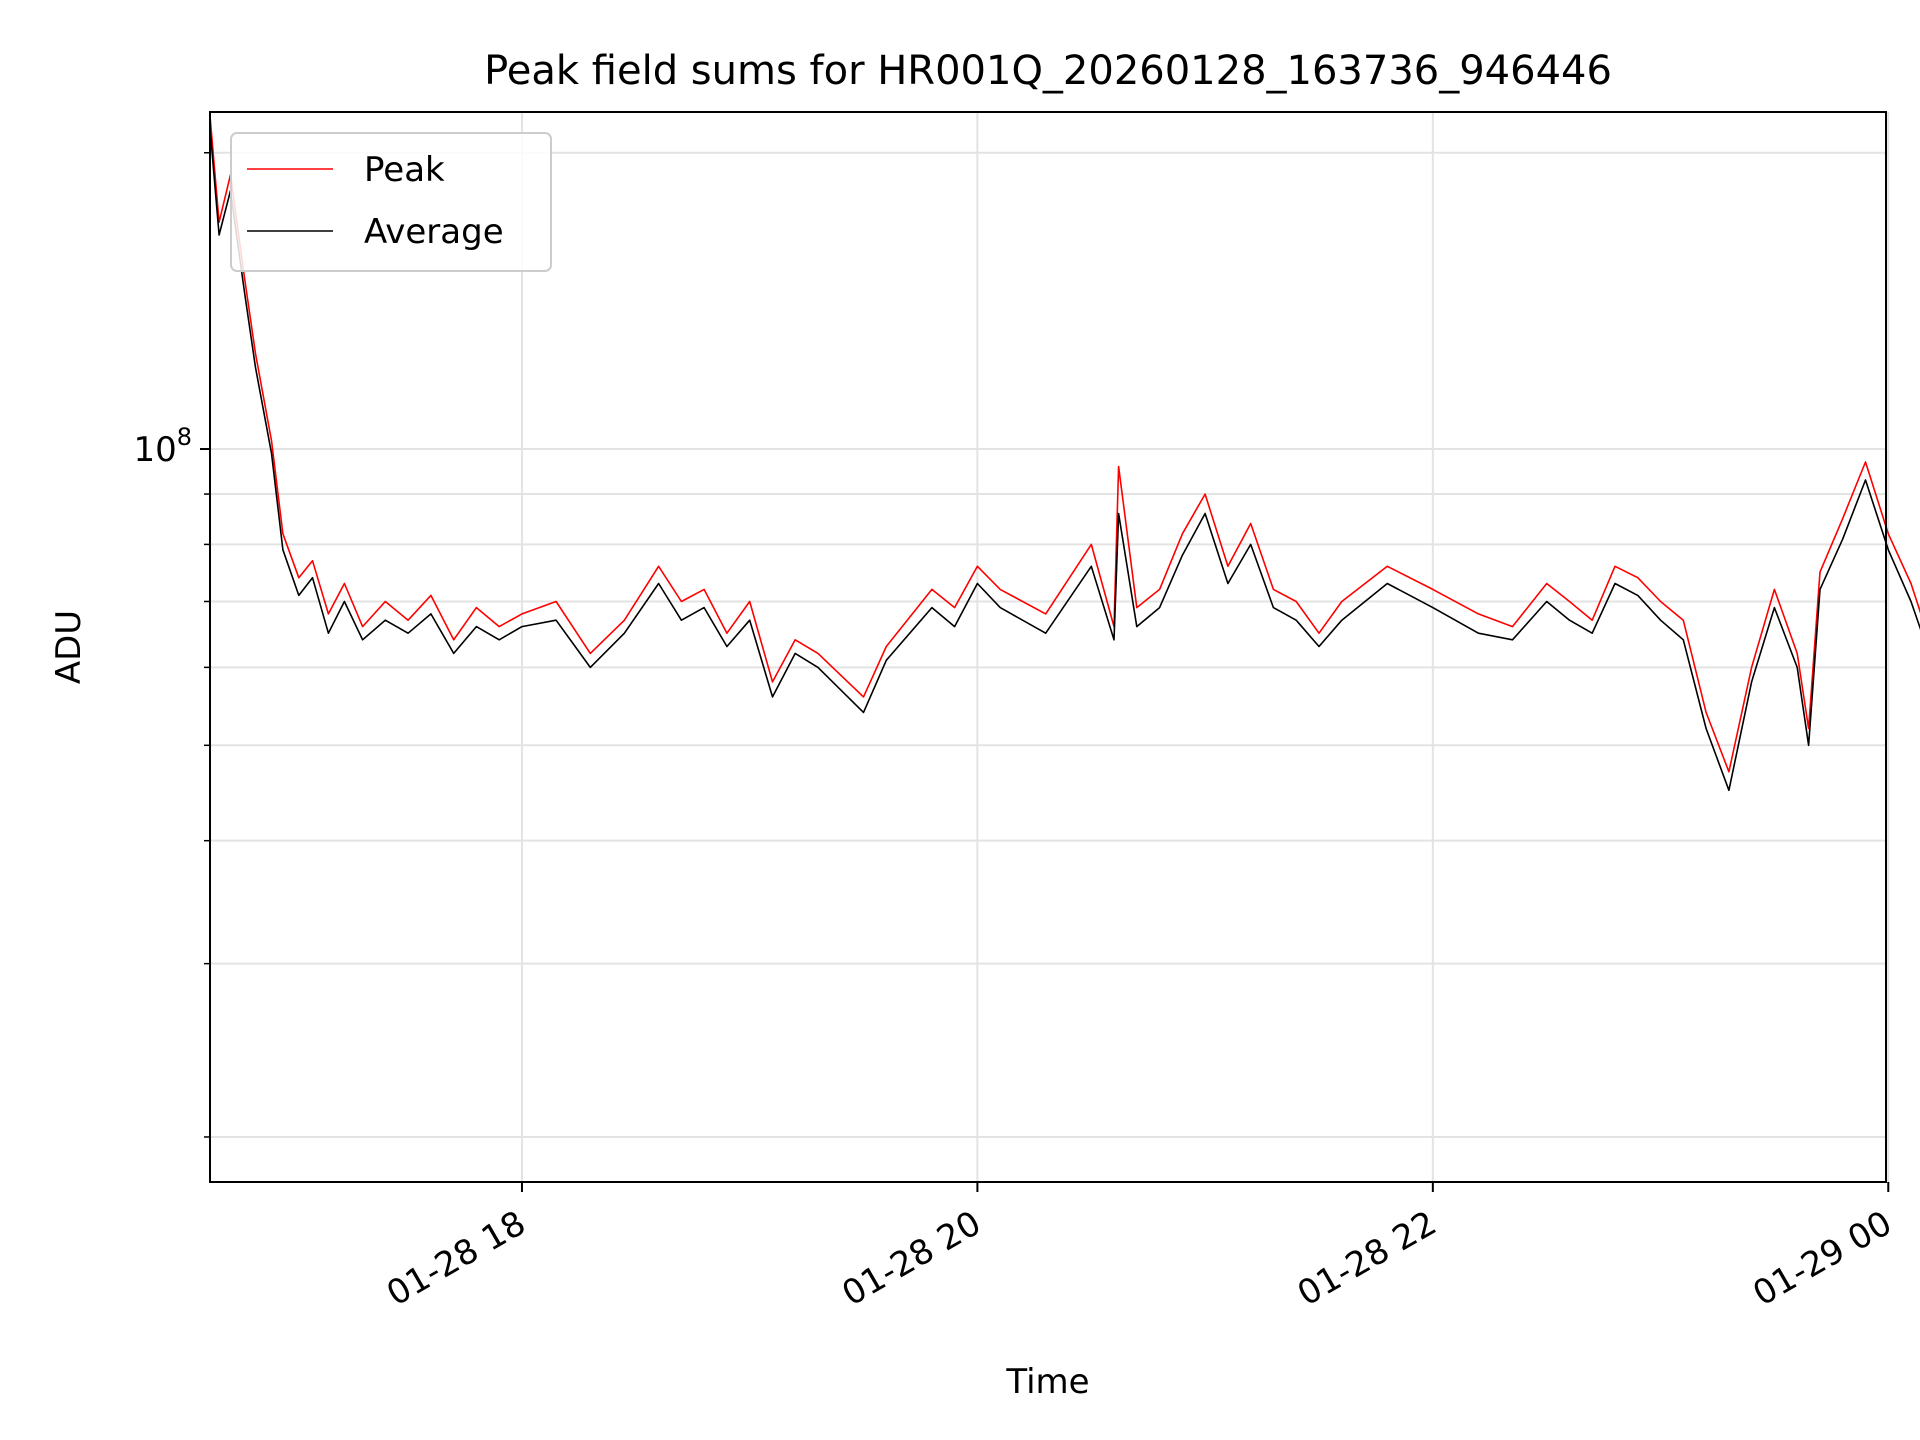 The height and width of the screenshot is (1440, 1920). What do you see at coordinates (1047, 1382) in the screenshot?
I see `x-axis-label: Time` at bounding box center [1047, 1382].